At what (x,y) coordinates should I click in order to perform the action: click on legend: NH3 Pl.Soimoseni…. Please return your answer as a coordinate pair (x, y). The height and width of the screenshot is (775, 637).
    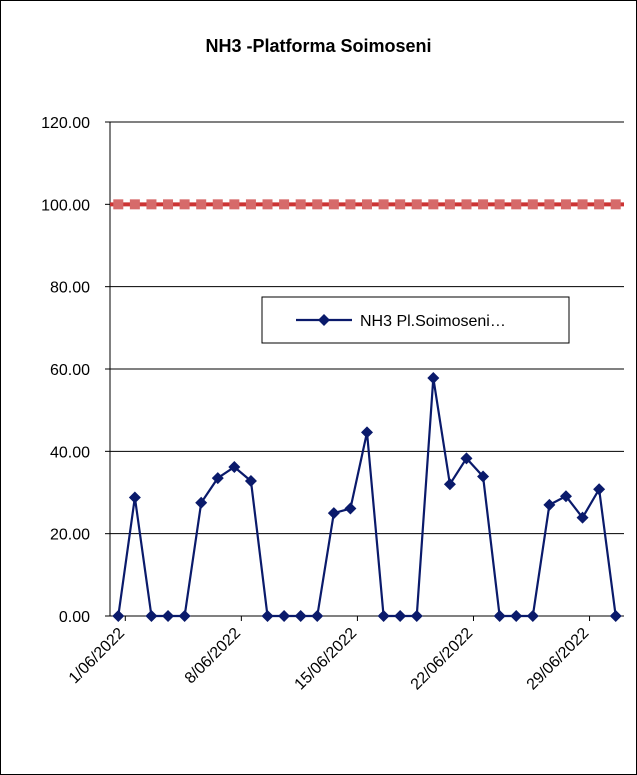
    Looking at the image, I should click on (415, 320).